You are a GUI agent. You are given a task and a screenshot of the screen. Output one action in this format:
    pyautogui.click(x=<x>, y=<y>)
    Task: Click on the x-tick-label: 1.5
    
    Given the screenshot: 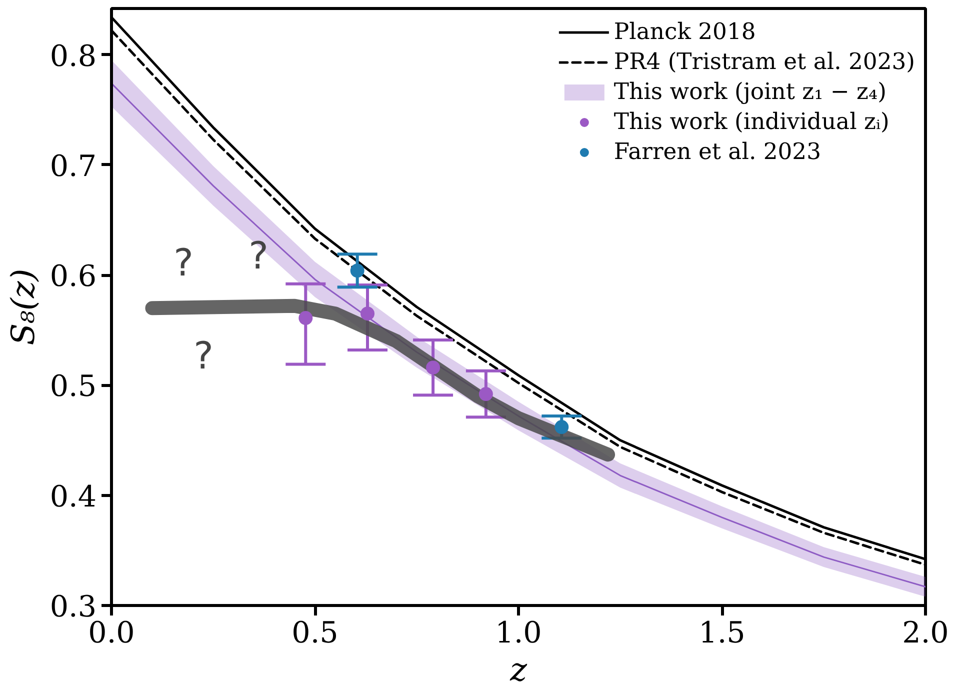 What is the action you would take?
    pyautogui.click(x=722, y=633)
    